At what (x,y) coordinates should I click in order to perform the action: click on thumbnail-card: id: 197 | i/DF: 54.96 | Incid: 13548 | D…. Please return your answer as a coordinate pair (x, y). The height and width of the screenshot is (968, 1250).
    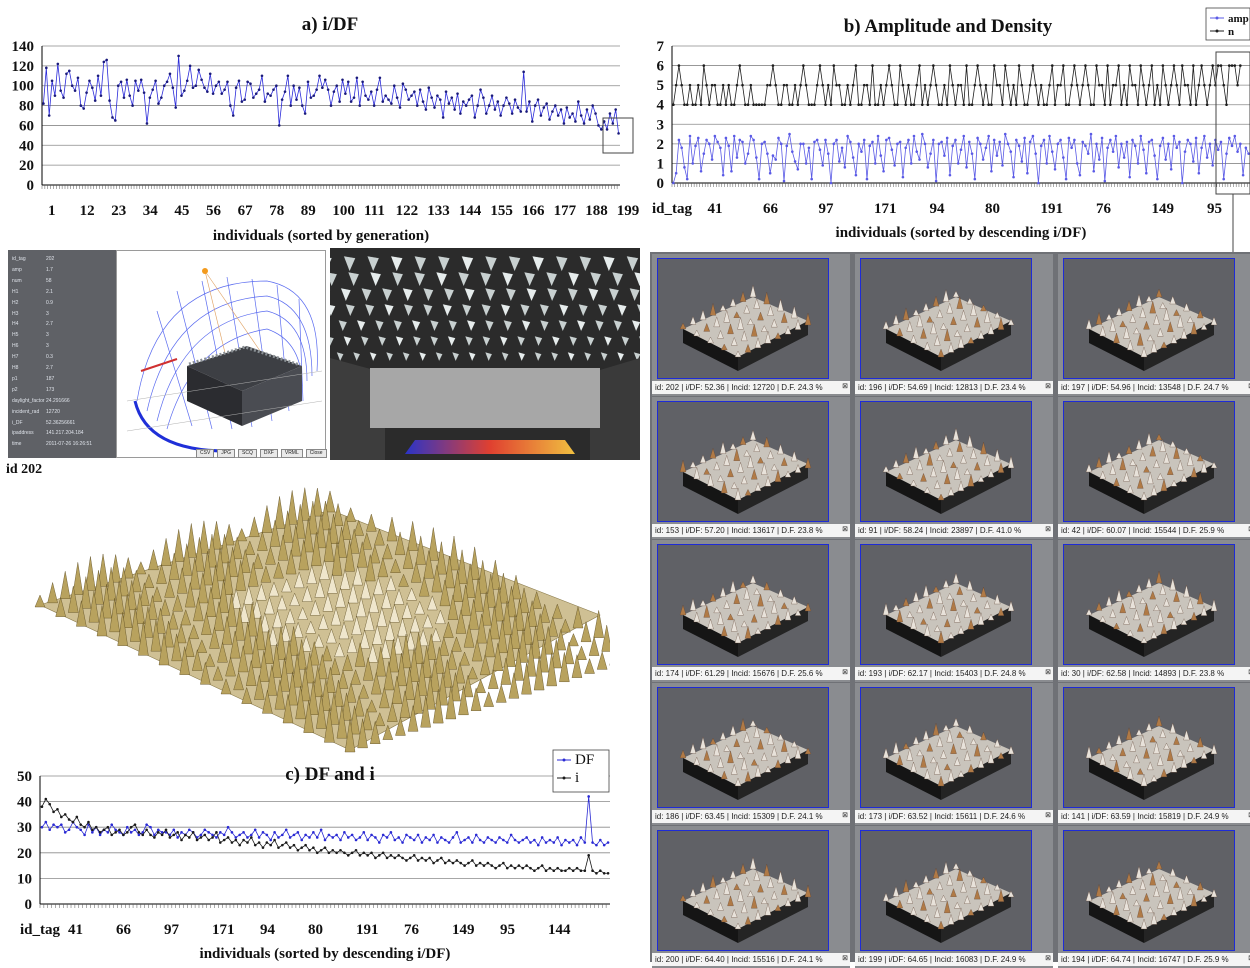
    Looking at the image, I should click on (1154, 325).